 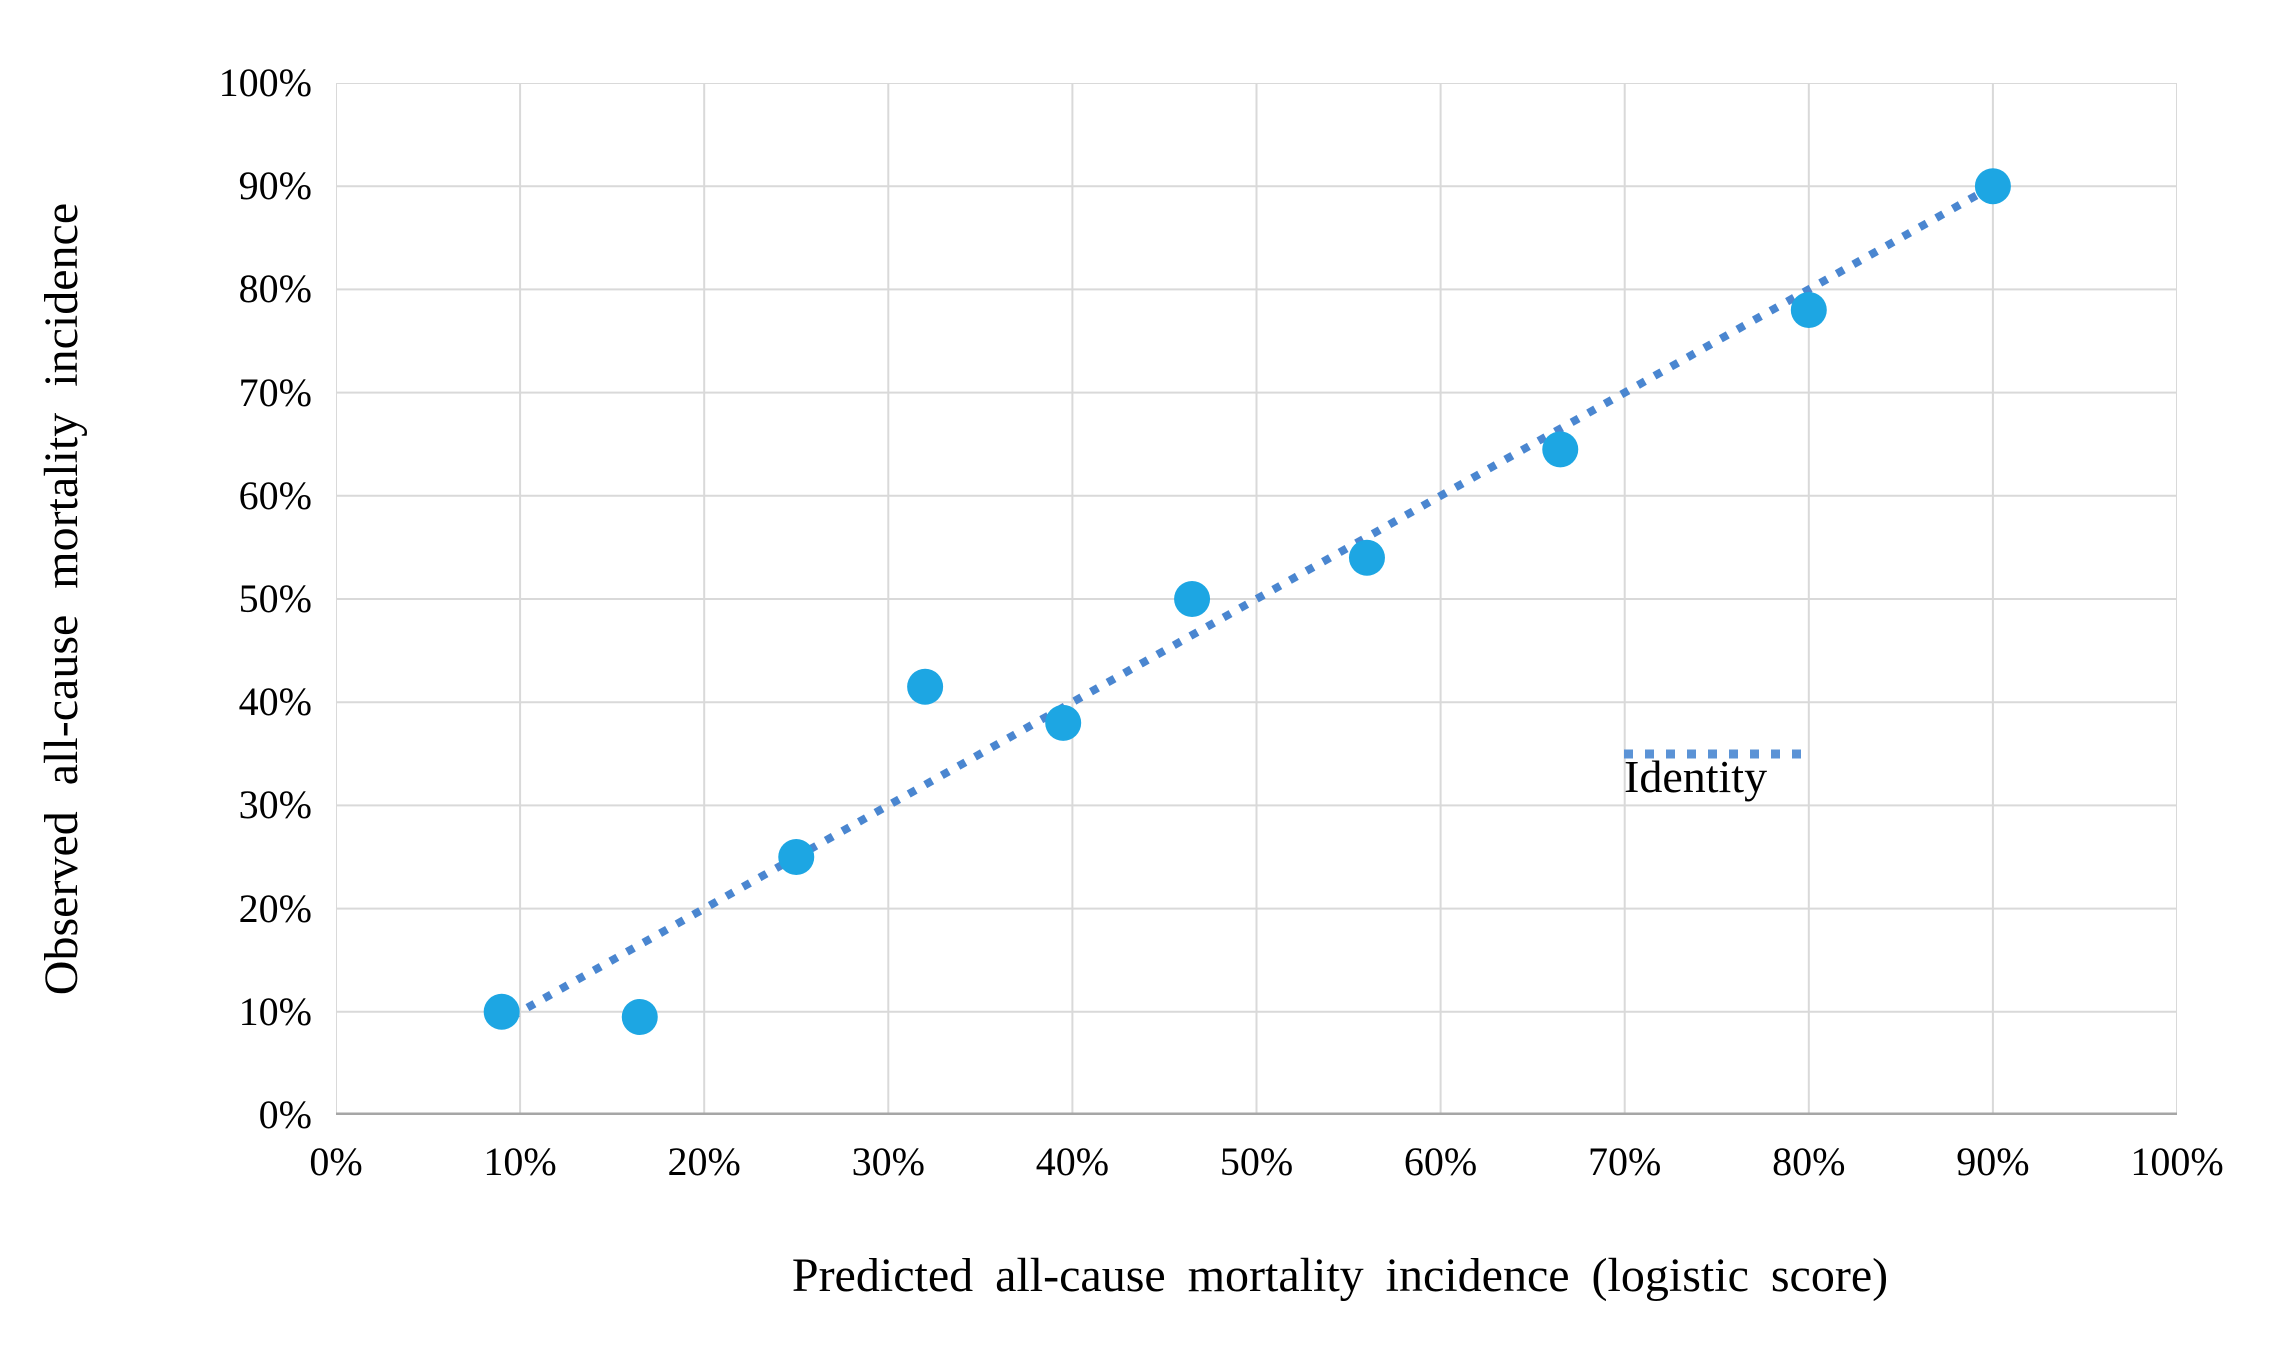 What do you see at coordinates (275, 289) in the screenshot?
I see `y-tick-label: 80%` at bounding box center [275, 289].